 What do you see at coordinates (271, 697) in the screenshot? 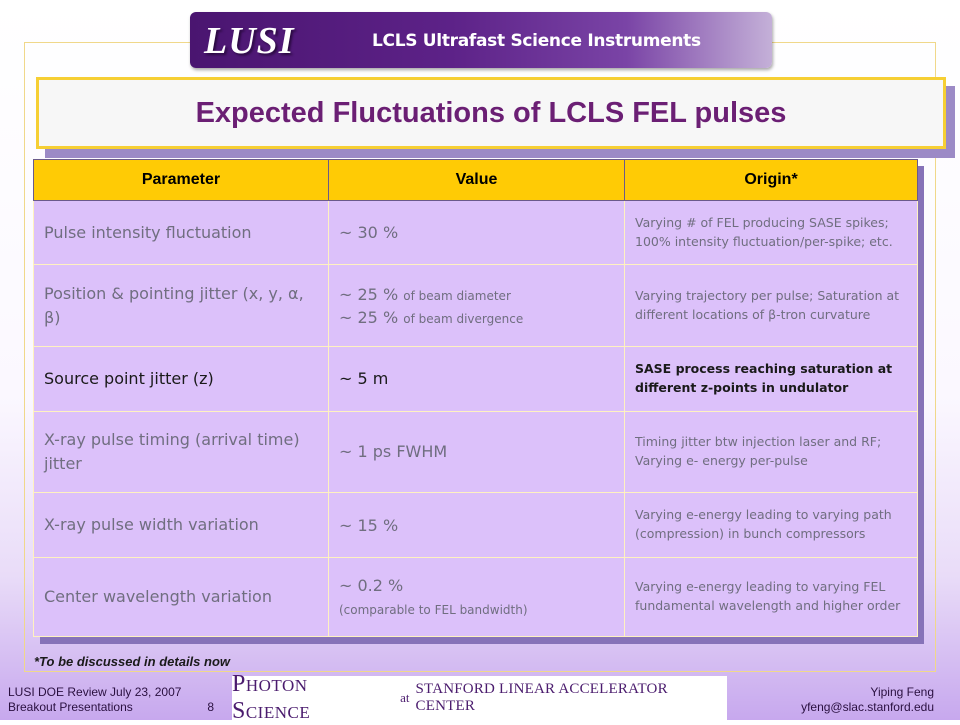
I see `photon-science-text: Photon Science` at bounding box center [271, 697].